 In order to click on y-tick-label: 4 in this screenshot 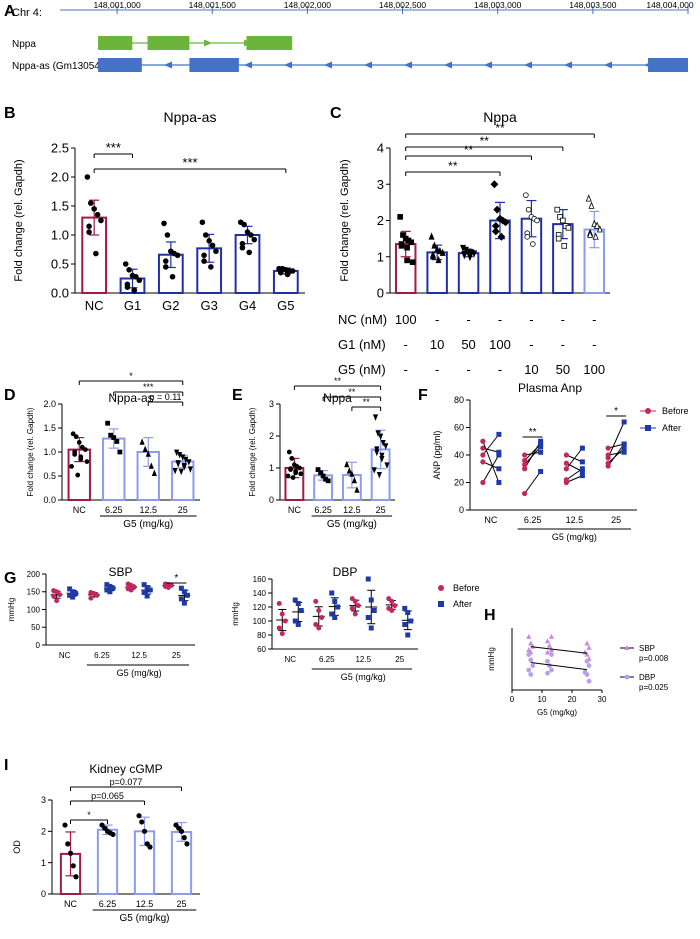, I will do `click(380, 148)`.